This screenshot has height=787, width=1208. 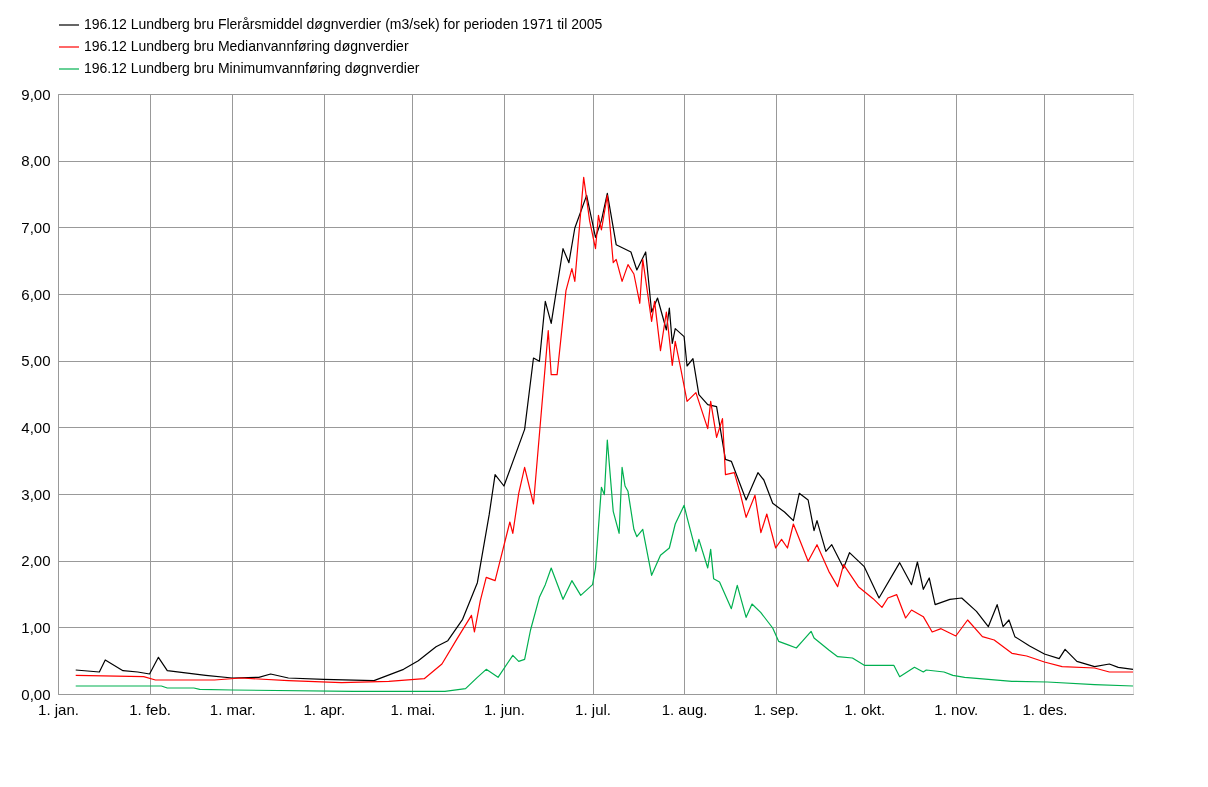 What do you see at coordinates (36, 694) in the screenshot?
I see `y-tick-label: 0,00` at bounding box center [36, 694].